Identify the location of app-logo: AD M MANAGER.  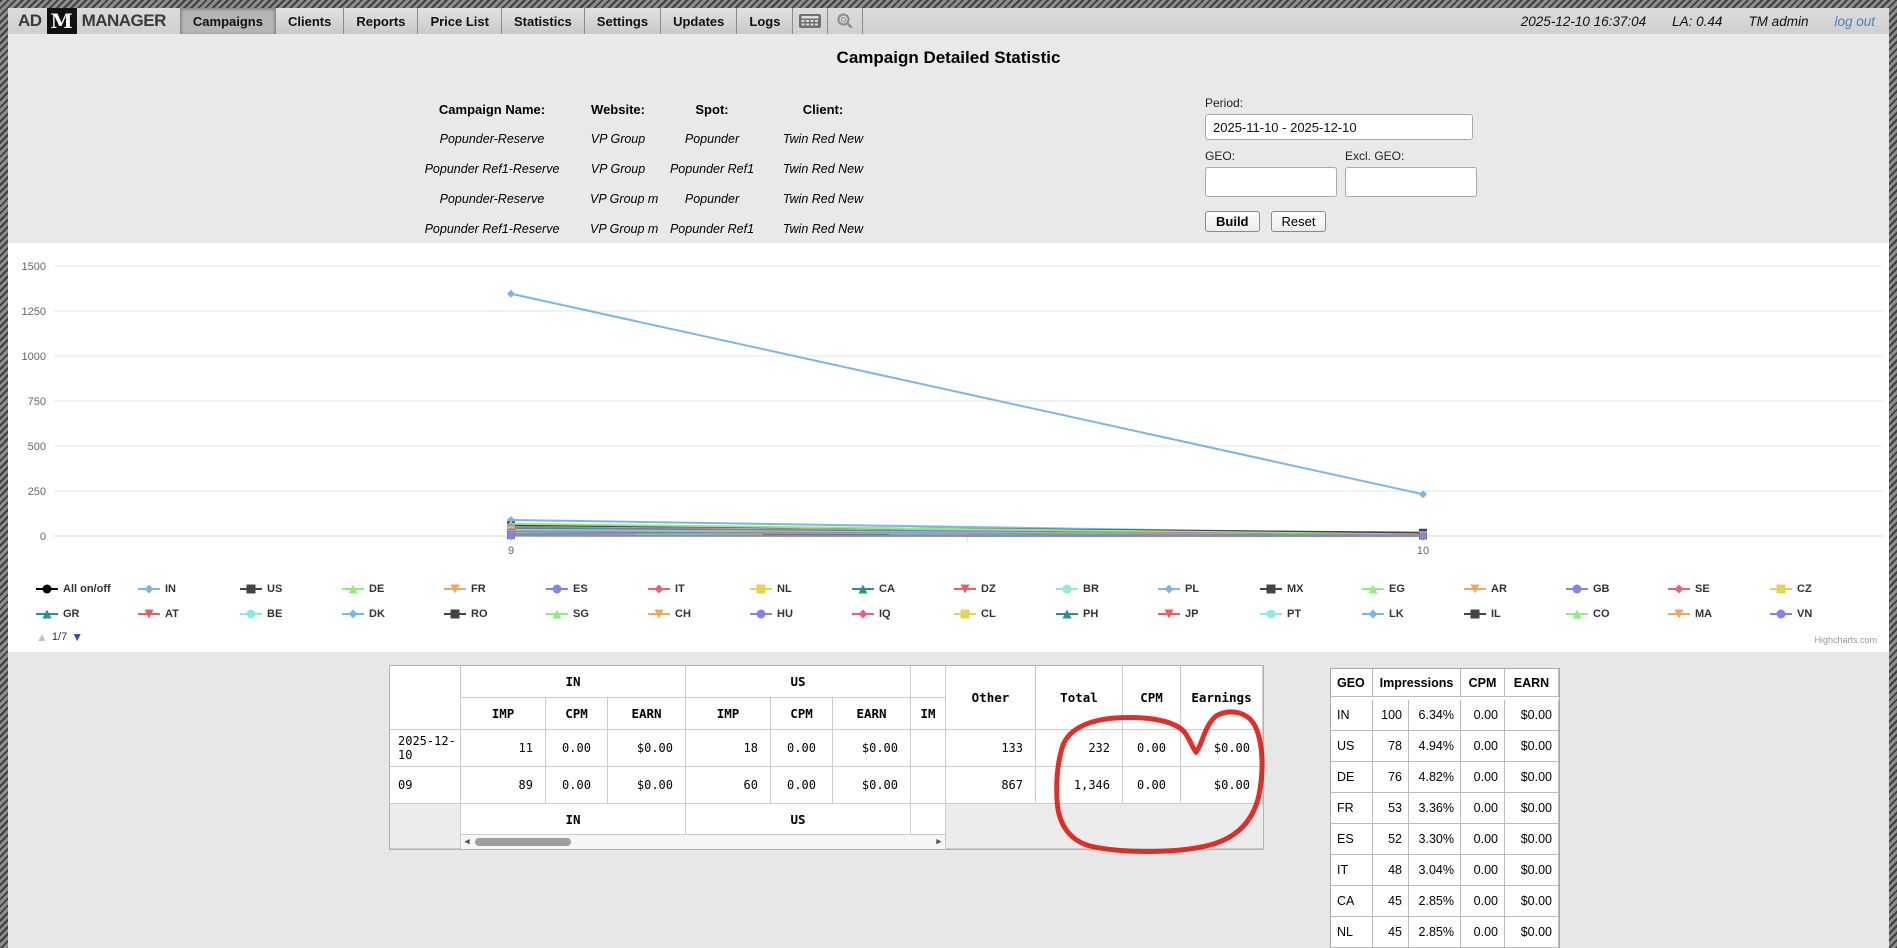
(94, 21).